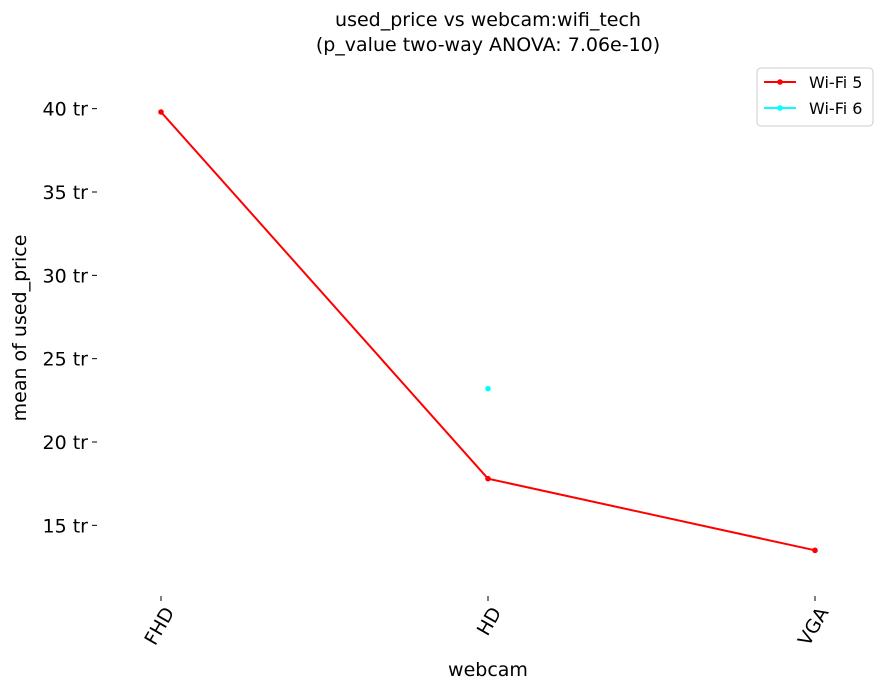 Image resolution: width=889 pixels, height=690 pixels. I want to click on y-tick-label: 25 tr, so click(66, 360).